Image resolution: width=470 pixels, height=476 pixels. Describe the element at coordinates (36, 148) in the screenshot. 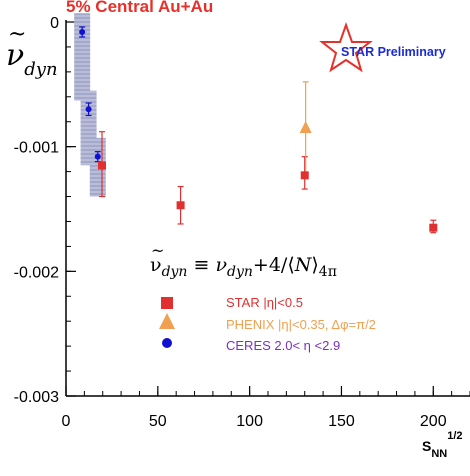

I see `y-tick-label: -0.001` at that location.